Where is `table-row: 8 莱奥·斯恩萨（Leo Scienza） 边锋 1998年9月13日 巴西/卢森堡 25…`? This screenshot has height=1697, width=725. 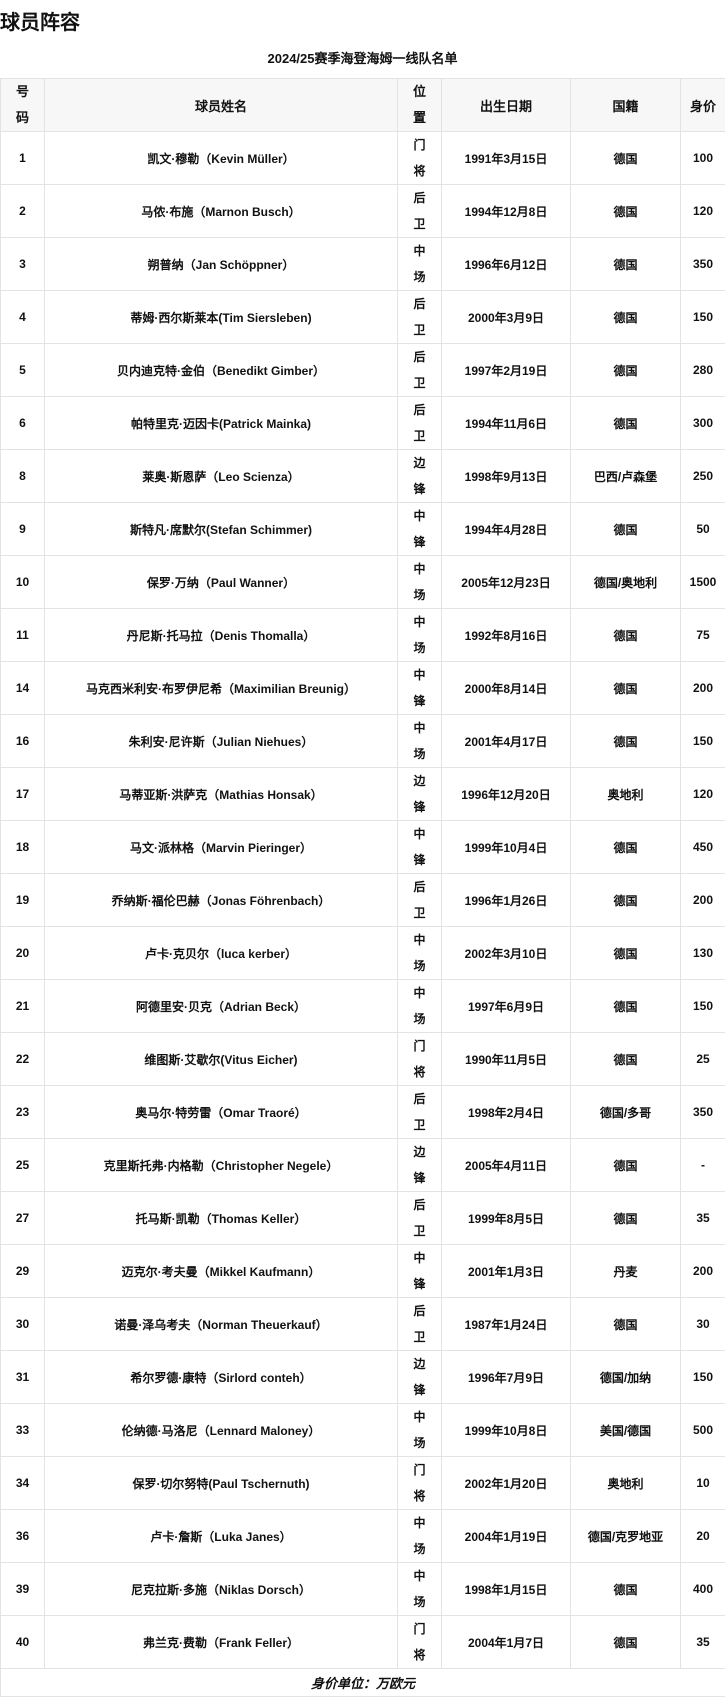
table-row: 8 莱奥·斯恩萨（Leo Scienza） 边锋 1998年9月13日 巴西/卢森堡 25… is located at coordinates (362, 476).